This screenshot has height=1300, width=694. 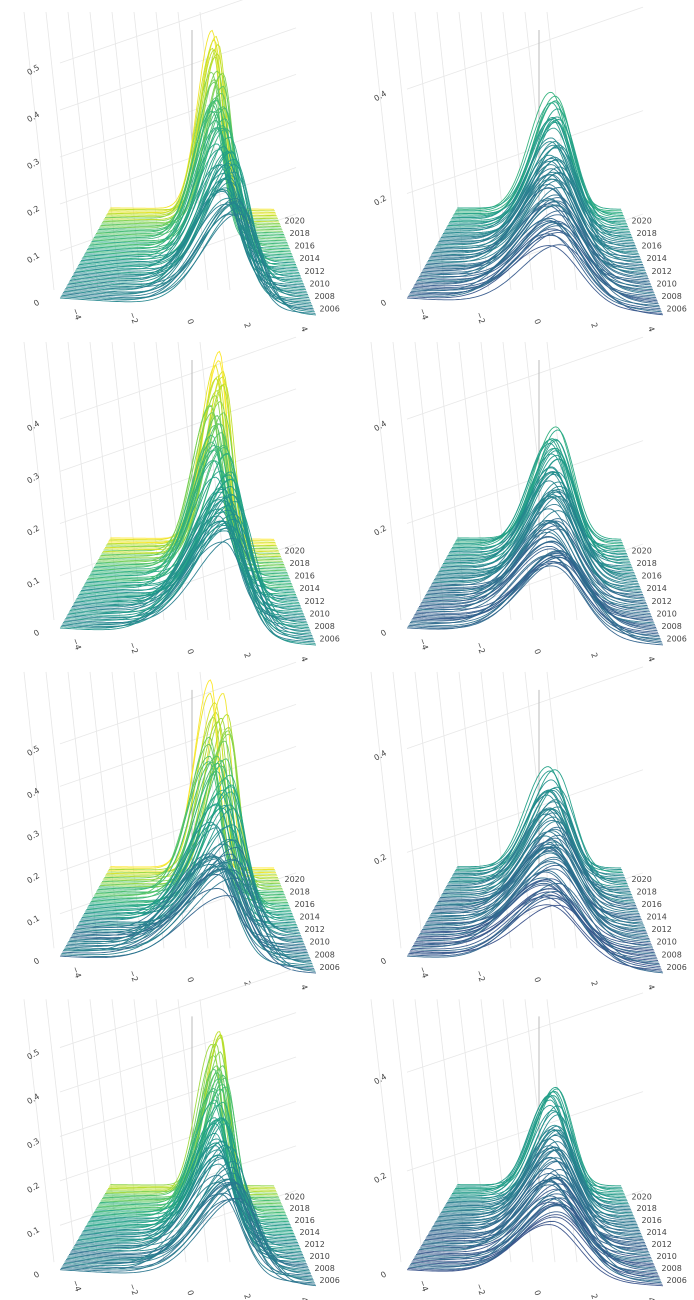 What do you see at coordinates (423, 644) in the screenshot?
I see `x-tick-label: −4` at bounding box center [423, 644].